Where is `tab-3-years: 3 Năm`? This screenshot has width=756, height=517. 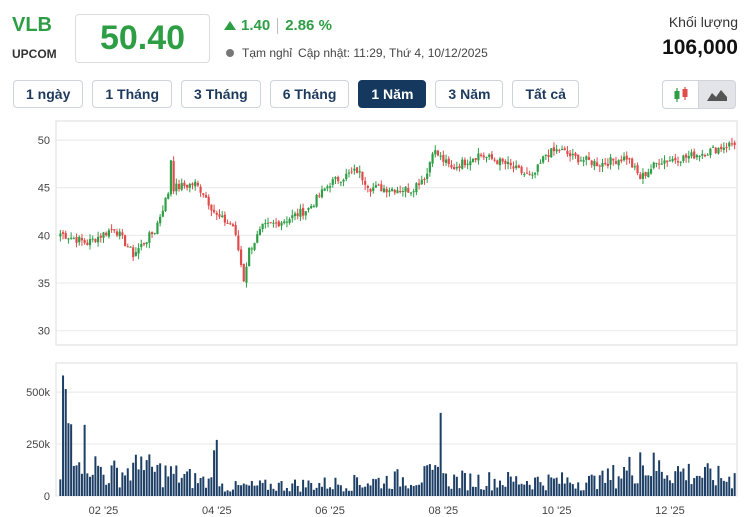 tab-3-years: 3 Năm is located at coordinates (469, 94).